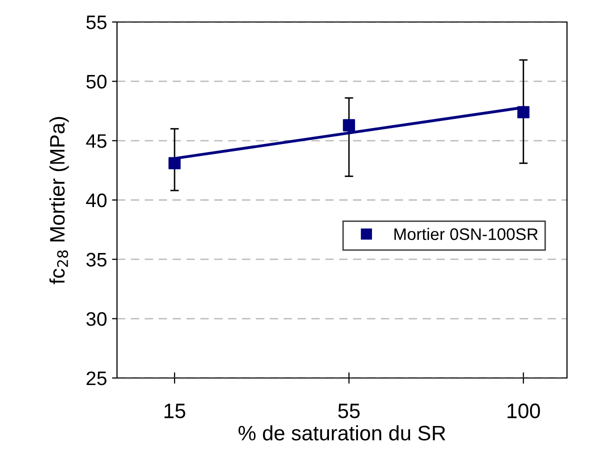  Describe the element at coordinates (96, 319) in the screenshot. I see `y-tick-label: 30` at that location.